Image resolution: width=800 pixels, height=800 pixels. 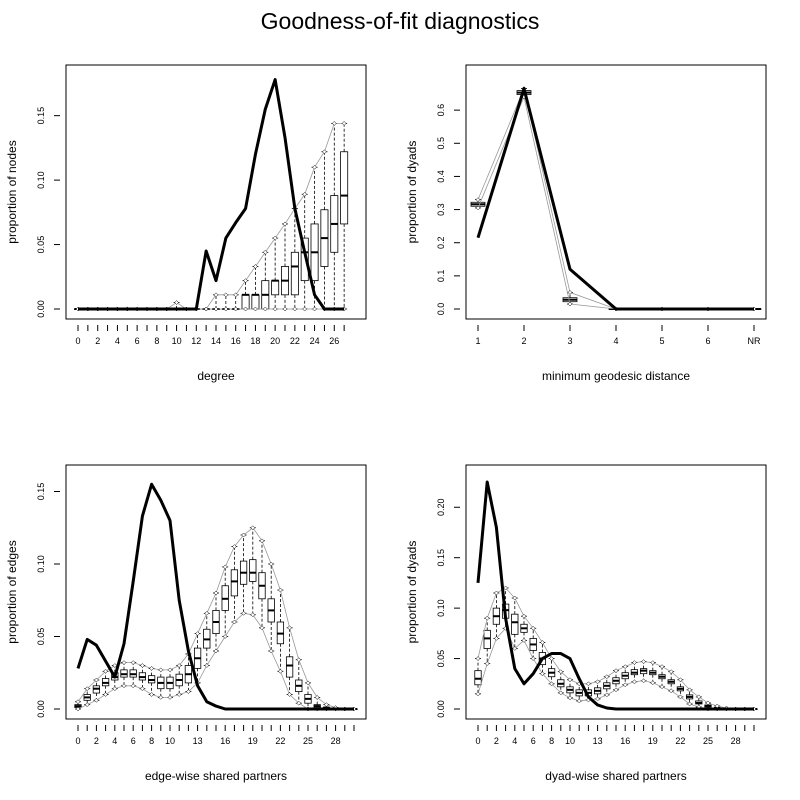 What do you see at coordinates (114, 741) in the screenshot?
I see `x-tick-label: 4` at bounding box center [114, 741].